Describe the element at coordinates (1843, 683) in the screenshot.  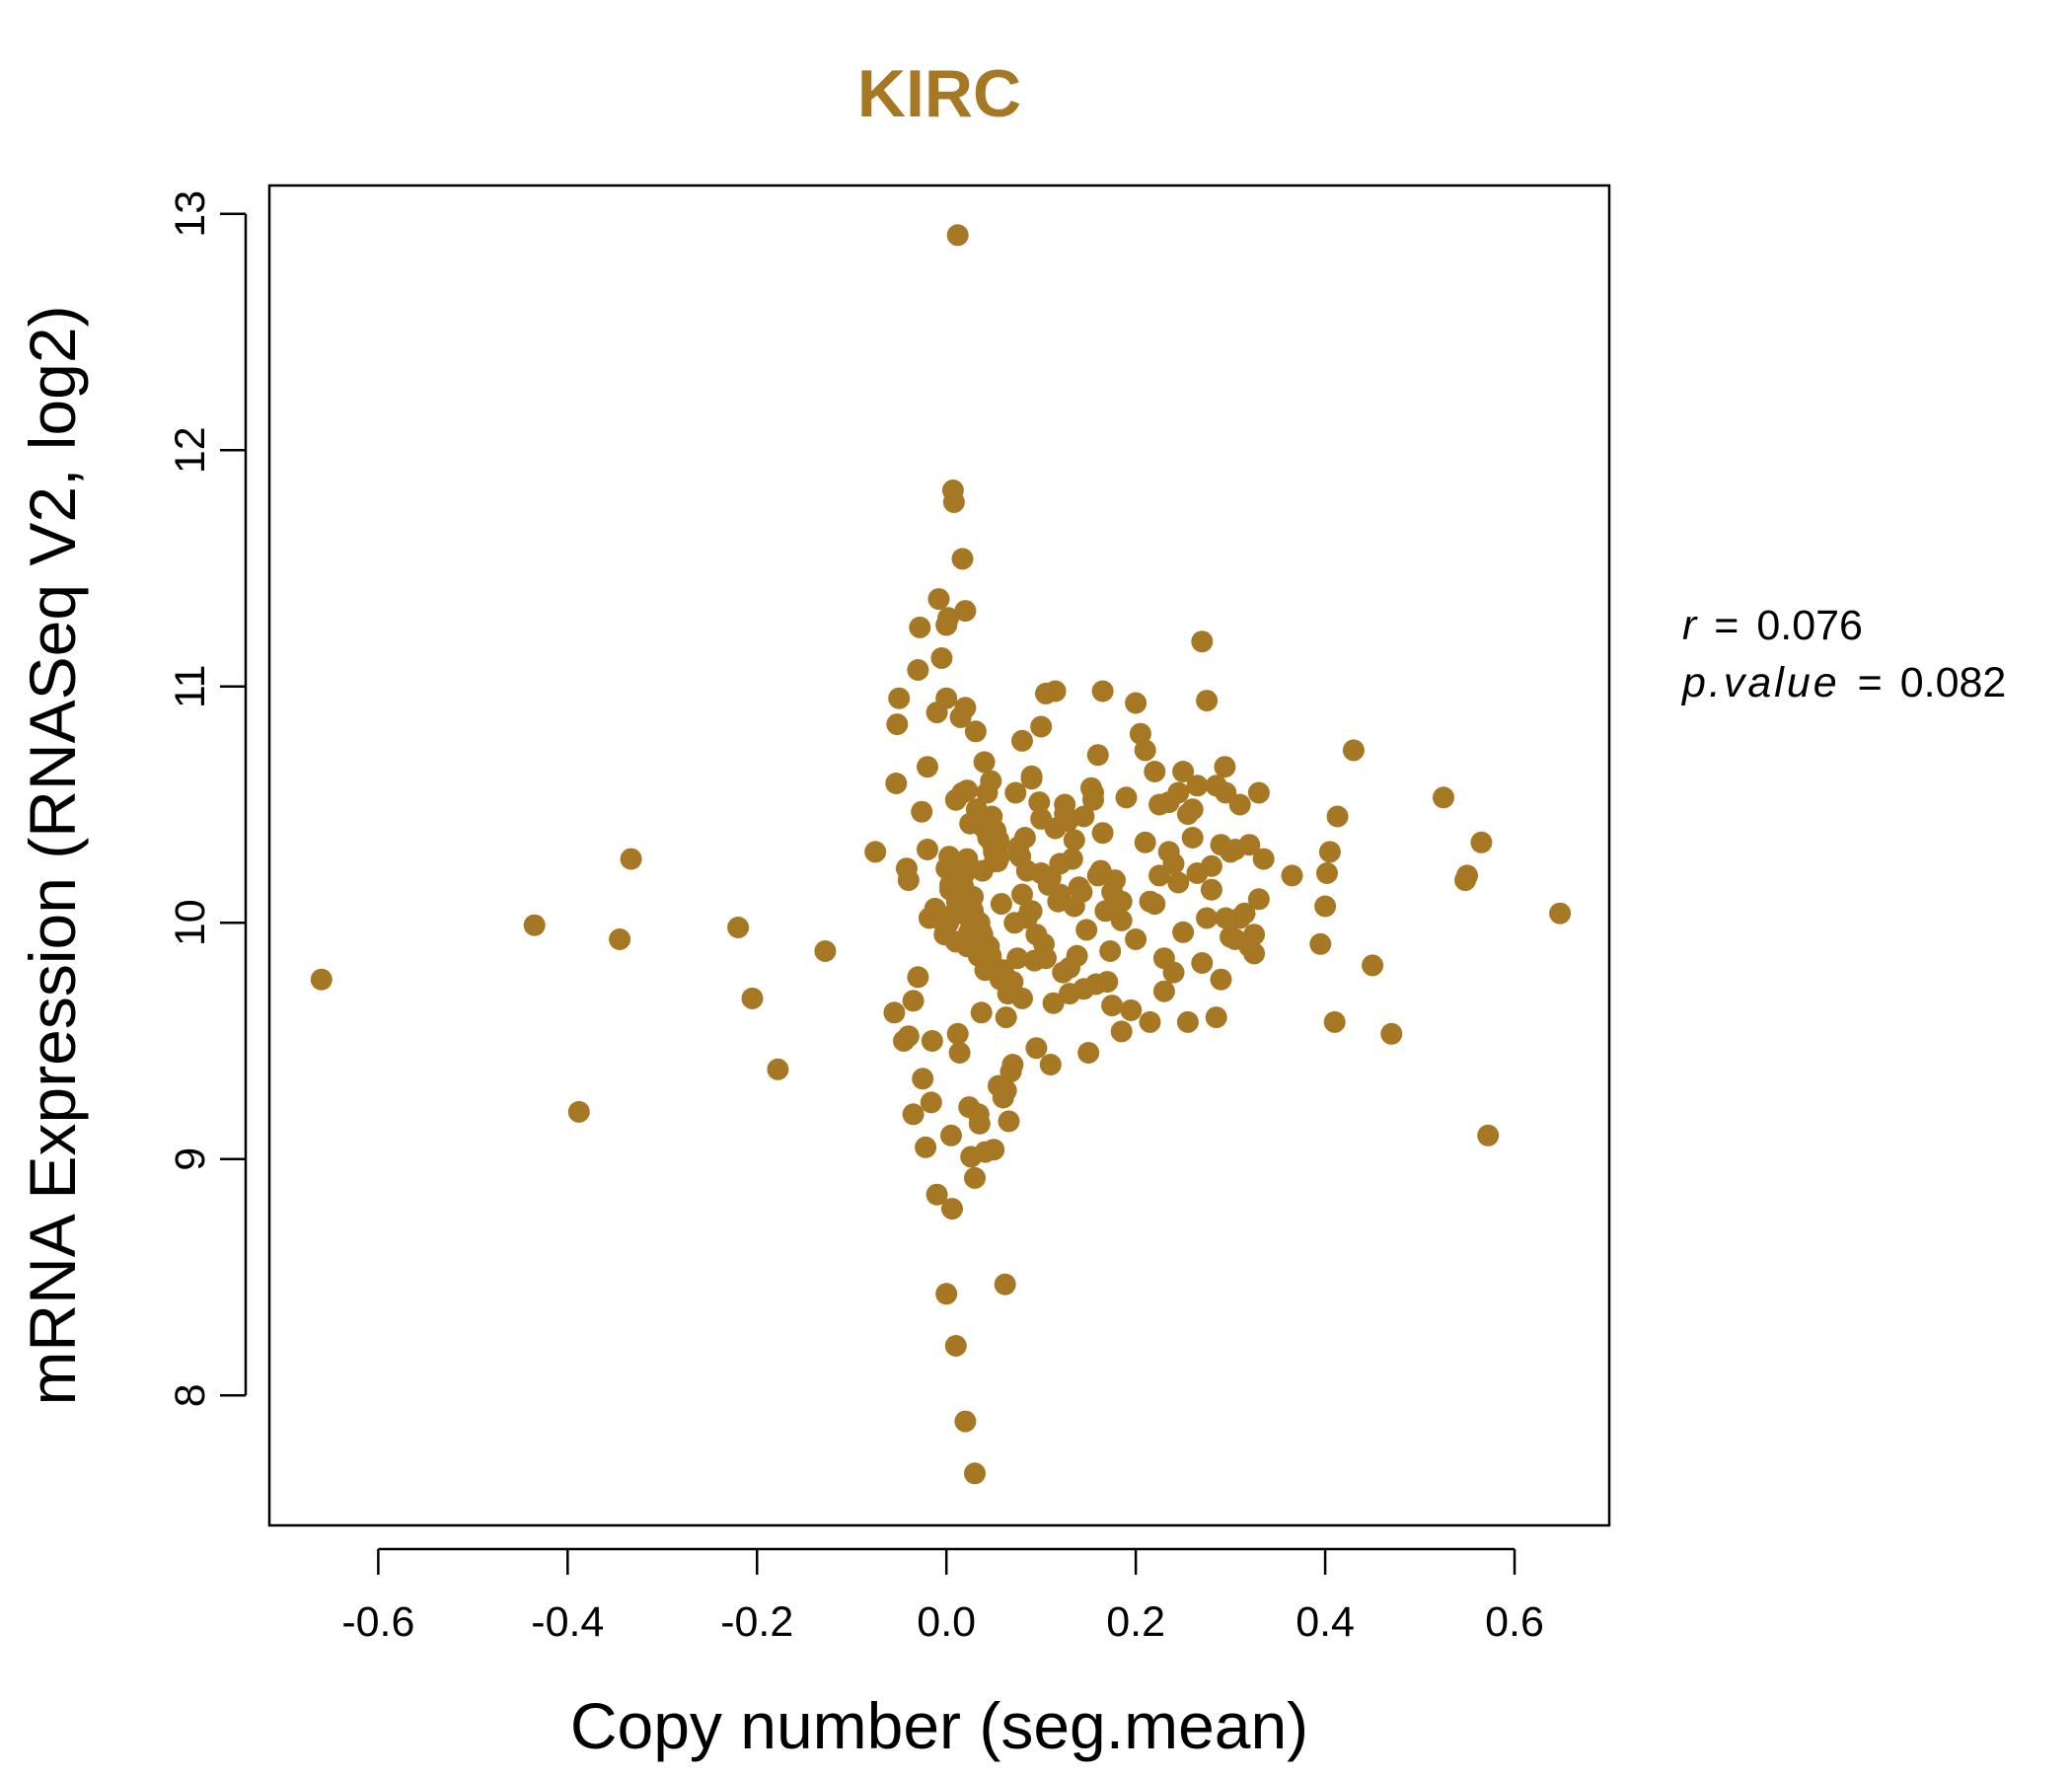
I see `stats-p-line: p.value = 0.082` at that location.